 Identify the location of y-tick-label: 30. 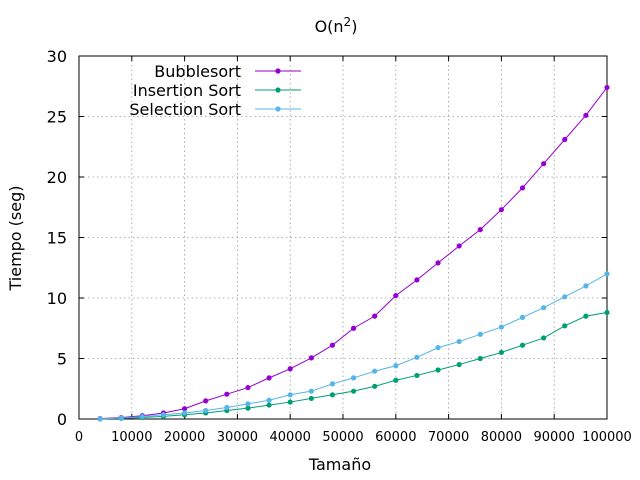
(57, 56).